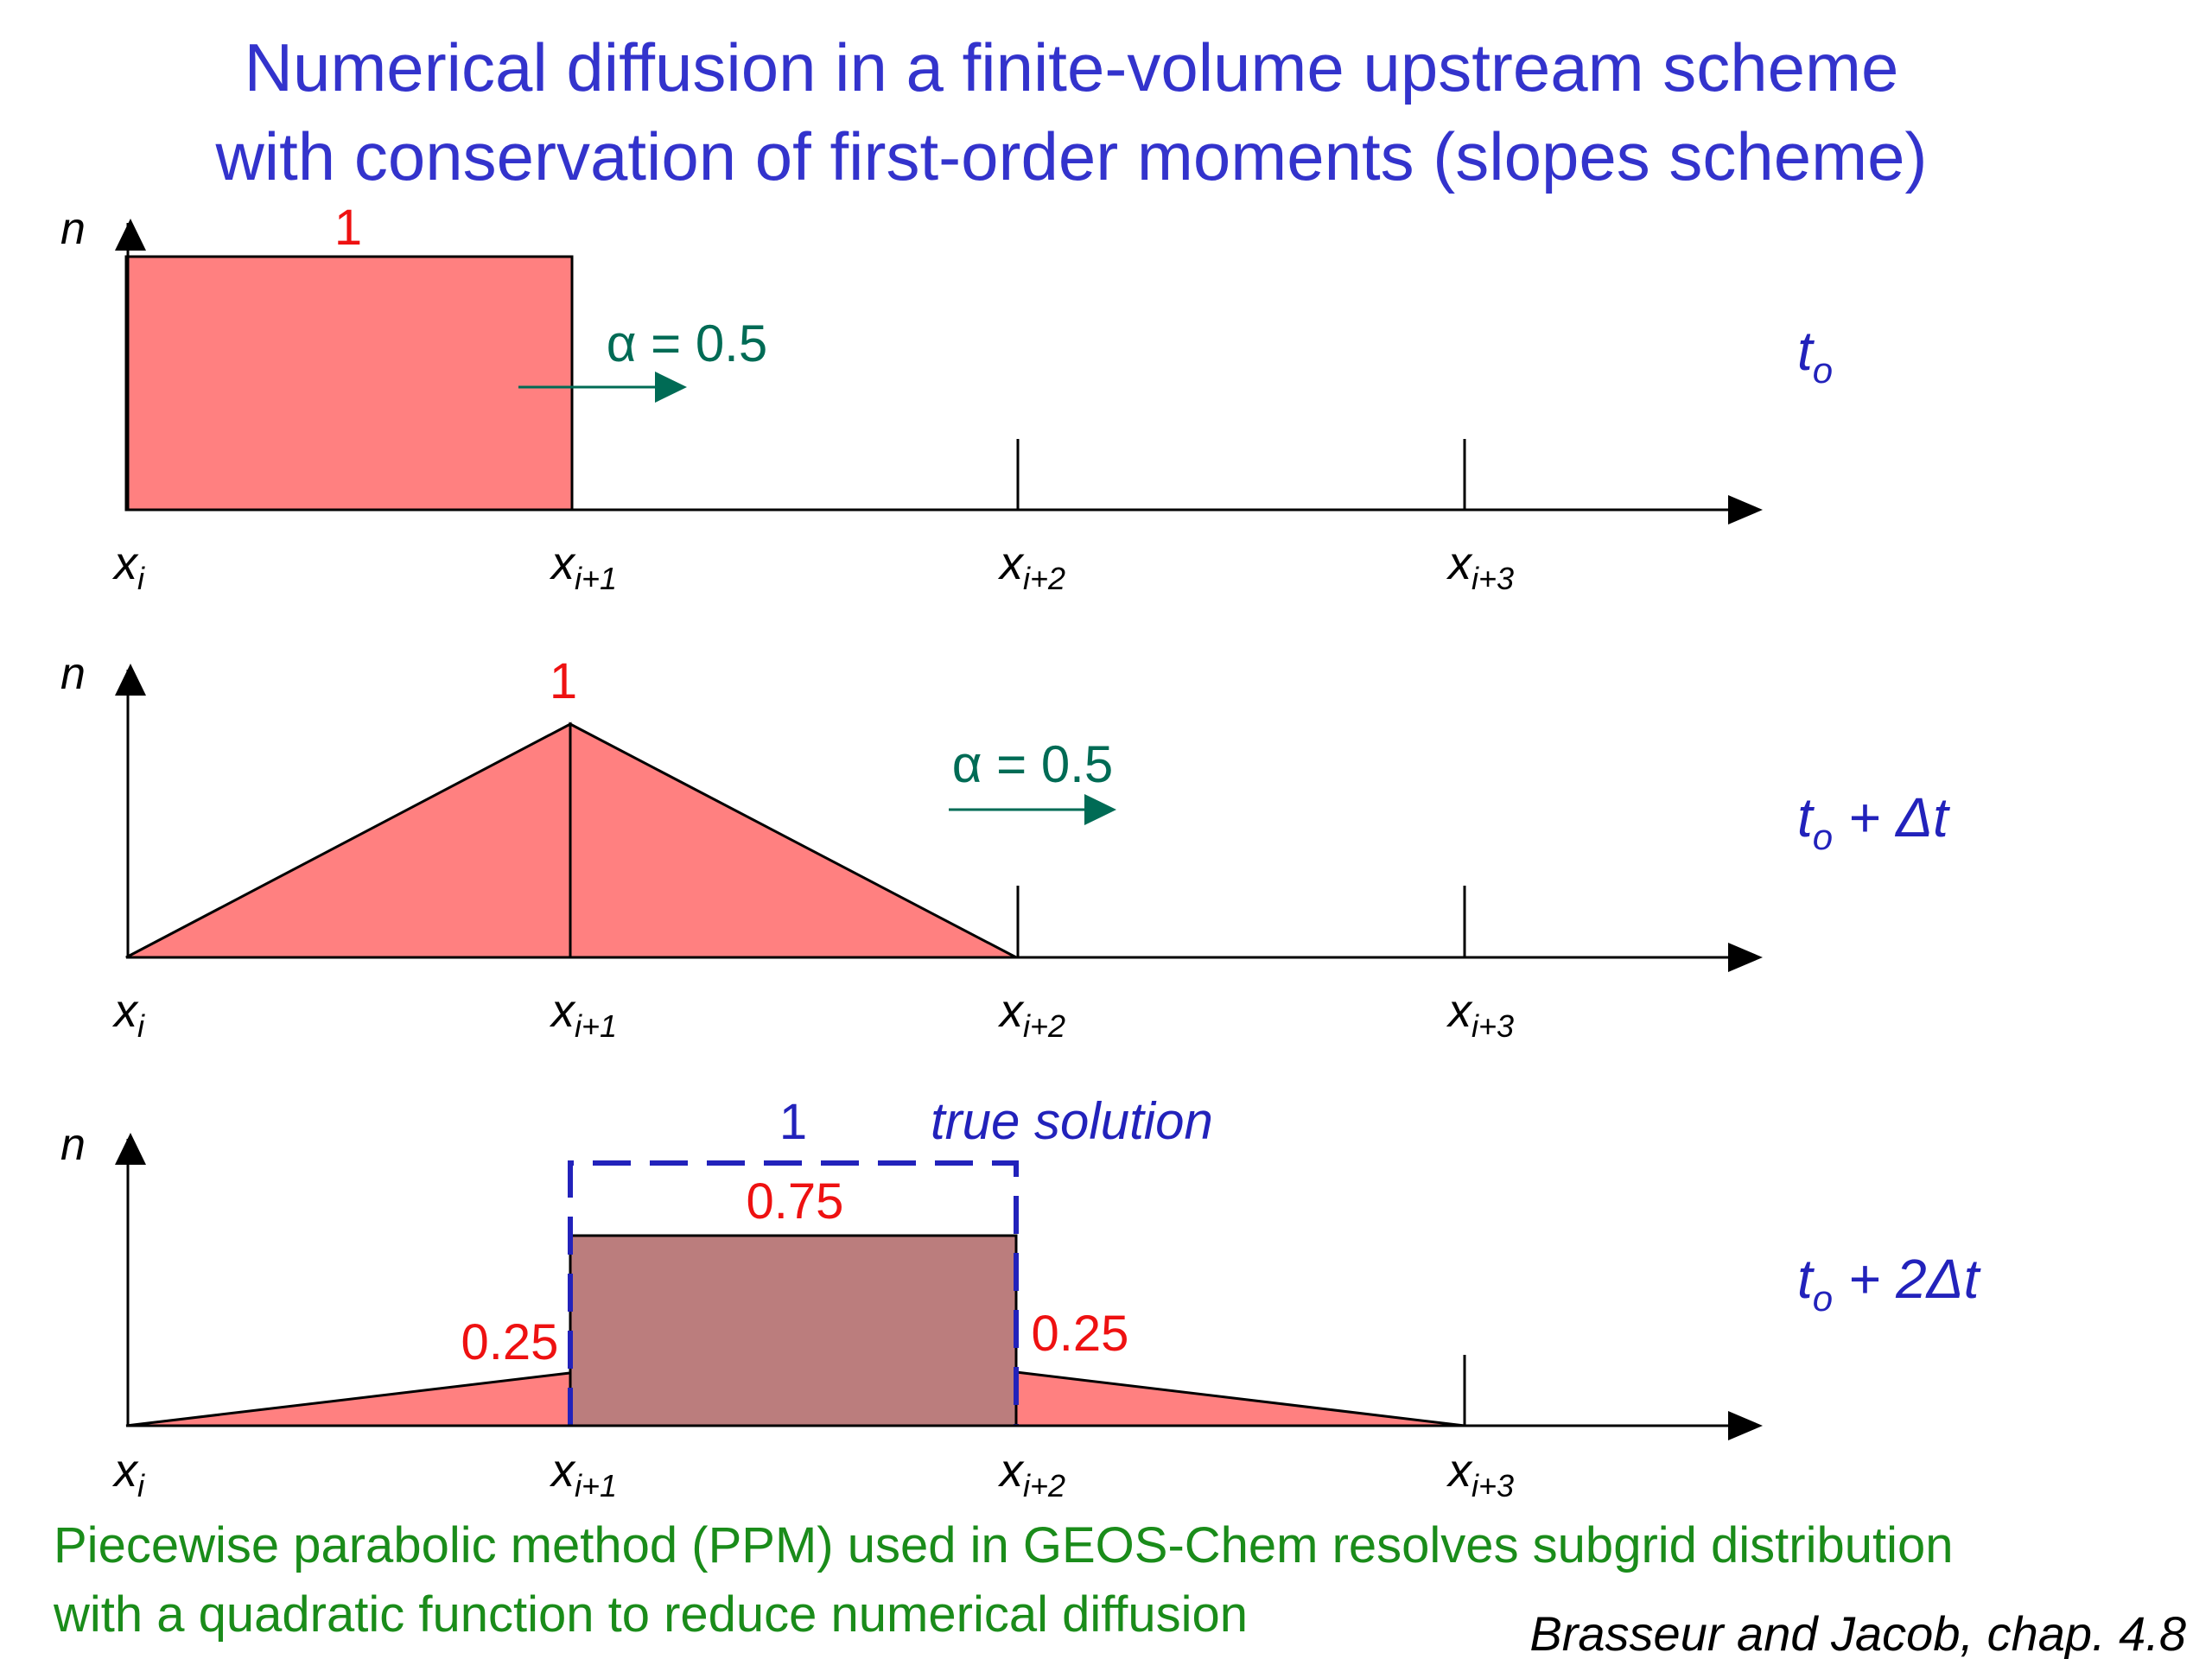 This screenshot has height=1659, width=2212. What do you see at coordinates (352, 1398) in the screenshot?
I see `left-tail-triangle` at bounding box center [352, 1398].